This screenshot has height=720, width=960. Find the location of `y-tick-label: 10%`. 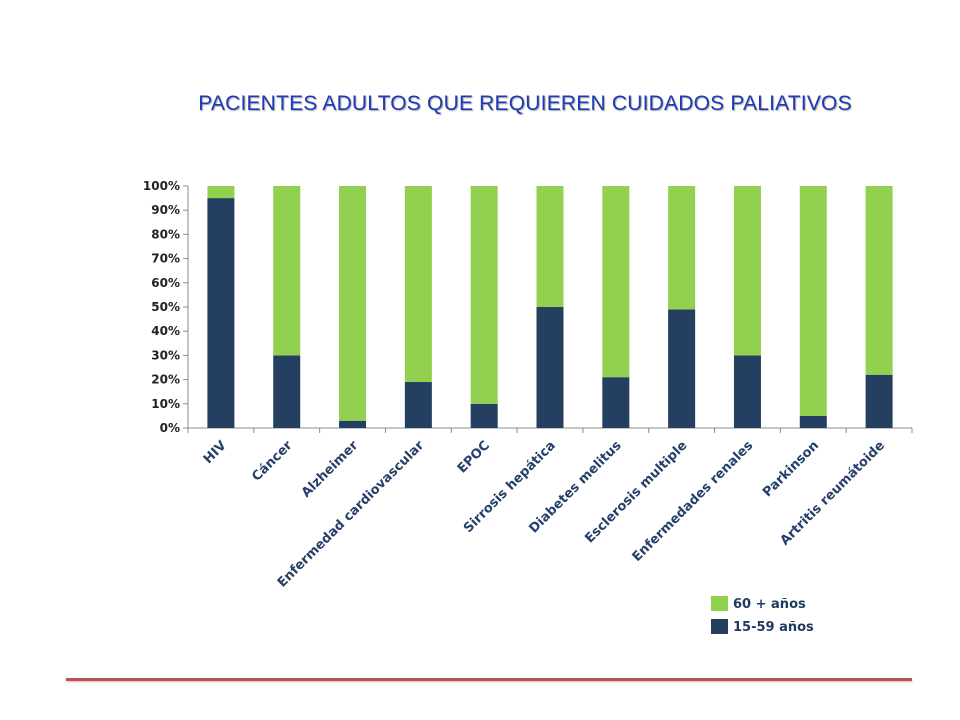

y-tick-label: 10% is located at coordinates (165, 404).